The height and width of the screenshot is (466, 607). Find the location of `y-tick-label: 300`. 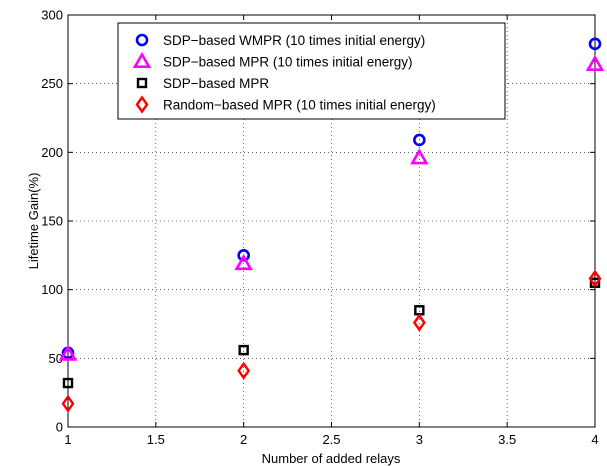

y-tick-label: 300 is located at coordinates (52, 15).